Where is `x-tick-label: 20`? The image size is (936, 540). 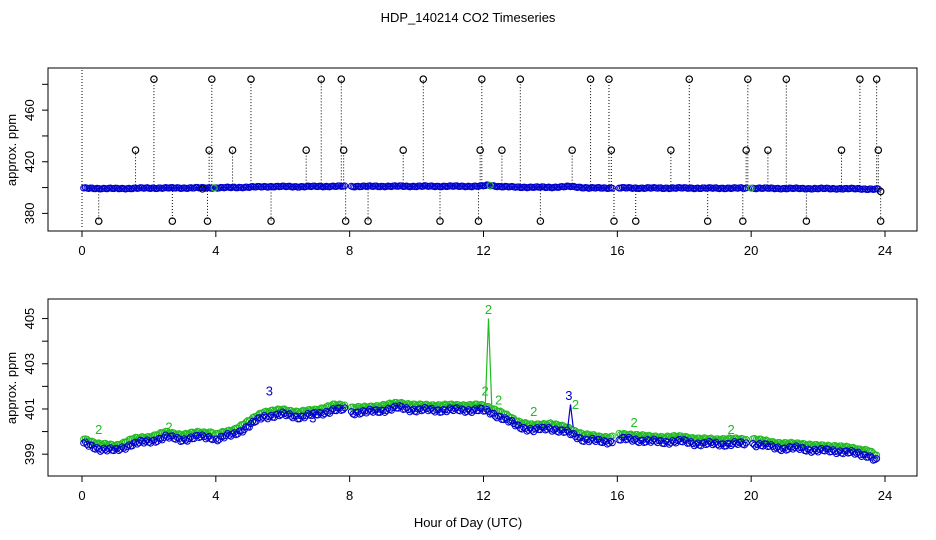 x-tick-label: 20 is located at coordinates (751, 250).